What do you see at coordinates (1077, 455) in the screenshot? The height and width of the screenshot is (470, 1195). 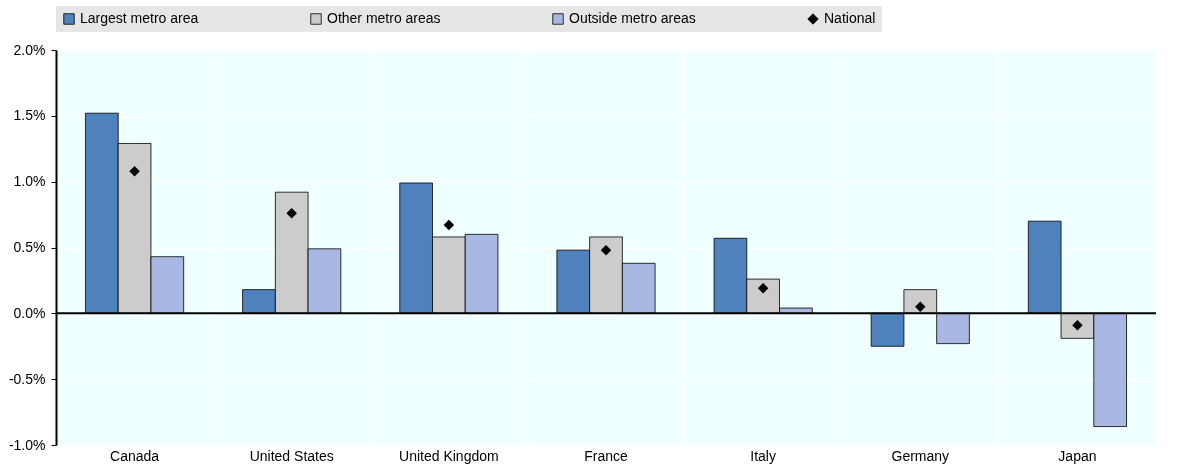 I see `x-tick-label: Japan` at bounding box center [1077, 455].